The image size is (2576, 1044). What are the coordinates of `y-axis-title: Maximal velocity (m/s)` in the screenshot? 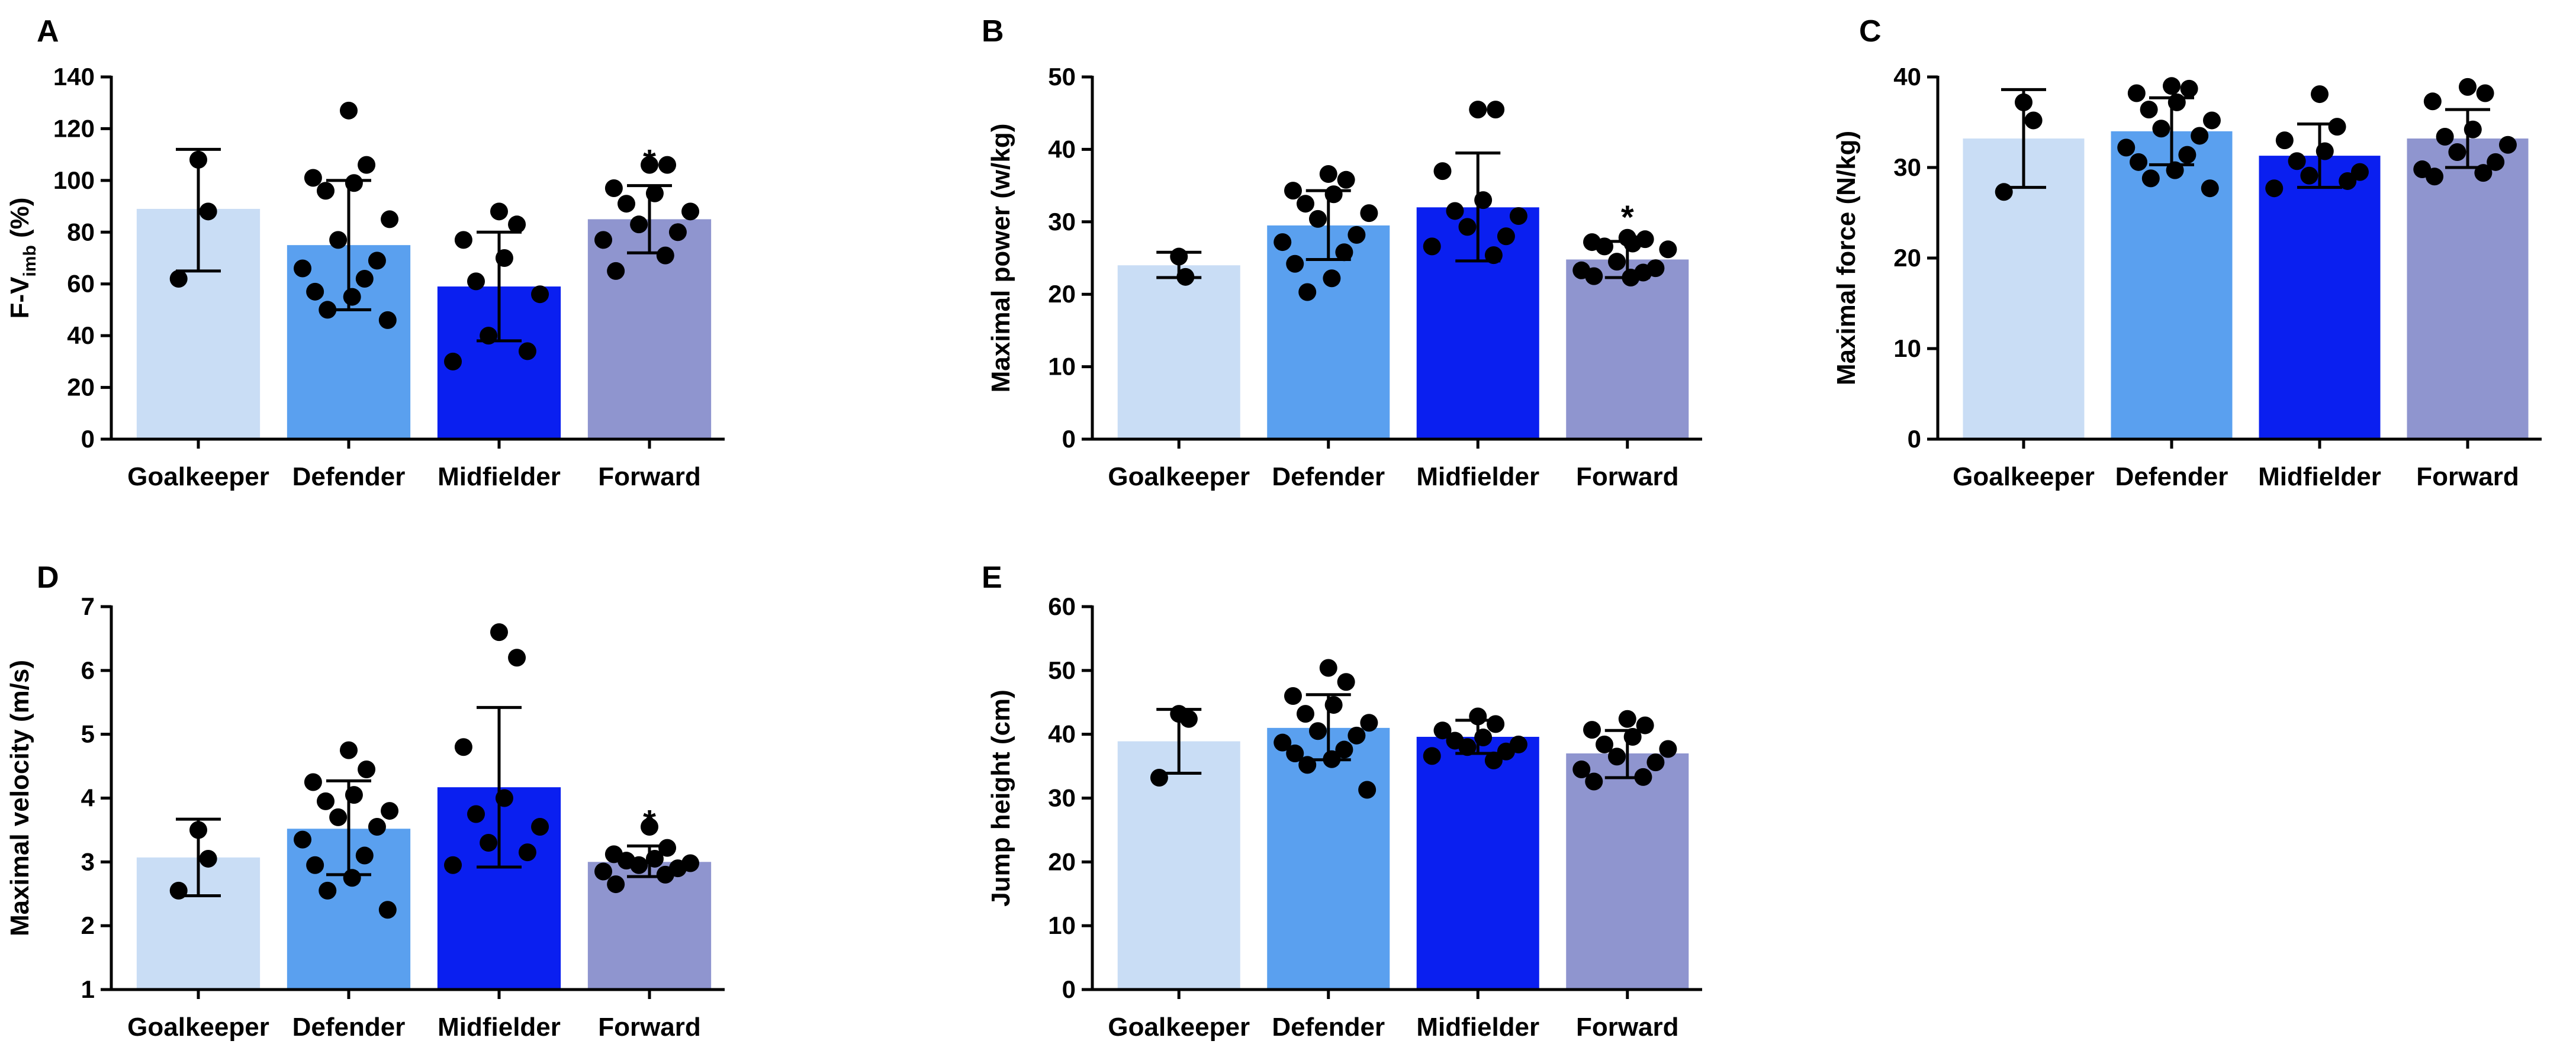 It's located at (19, 798).